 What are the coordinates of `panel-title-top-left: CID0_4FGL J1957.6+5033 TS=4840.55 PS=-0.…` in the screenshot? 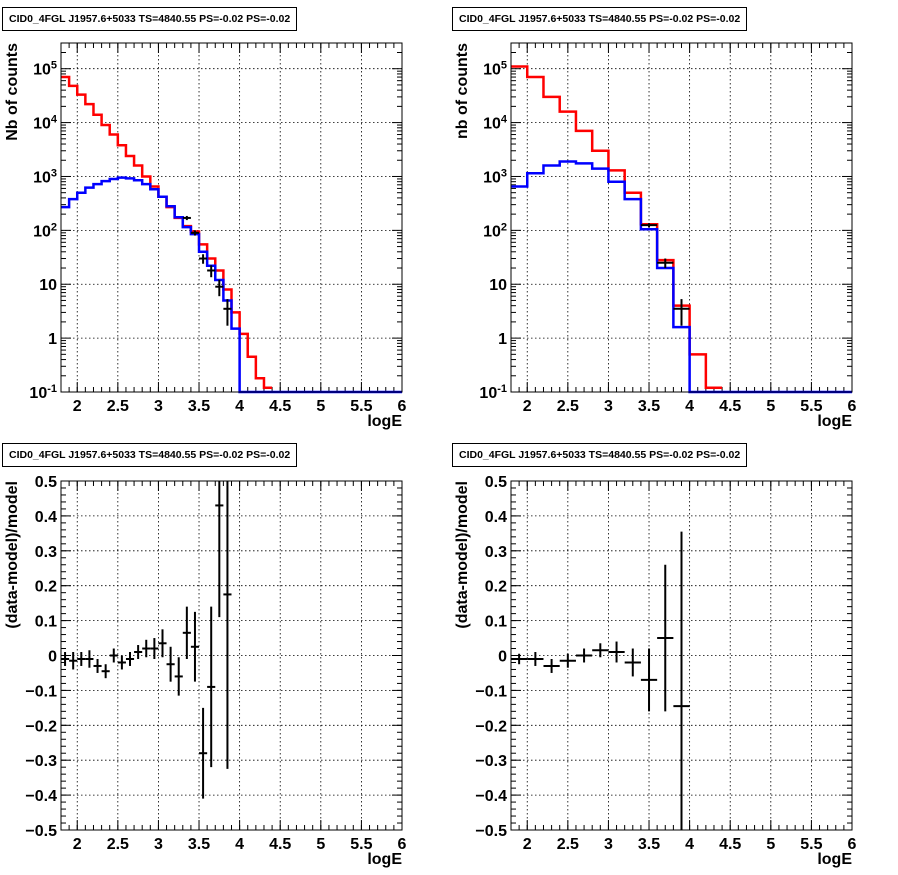 It's located at (150, 19).